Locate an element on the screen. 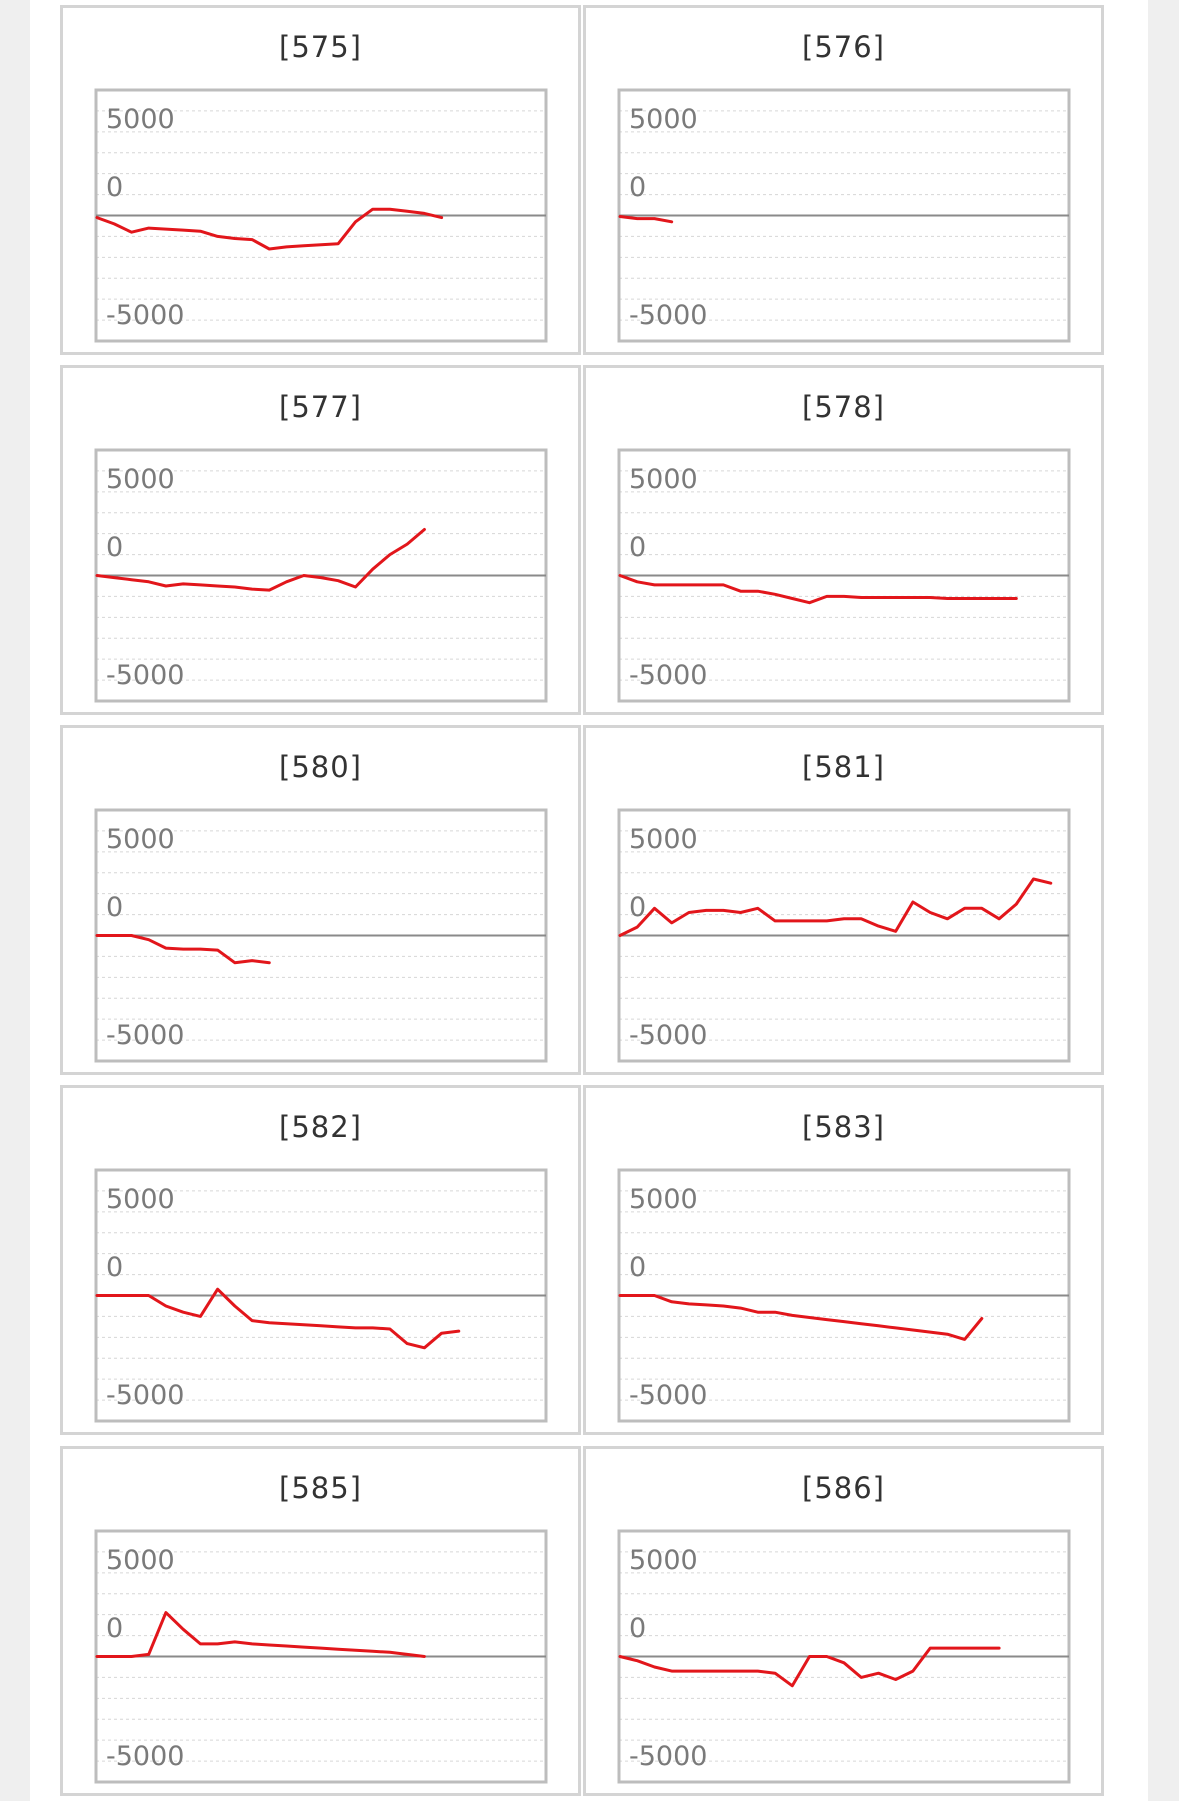 The height and width of the screenshot is (1801, 1179). chart-title: [577] is located at coordinates (320, 407).